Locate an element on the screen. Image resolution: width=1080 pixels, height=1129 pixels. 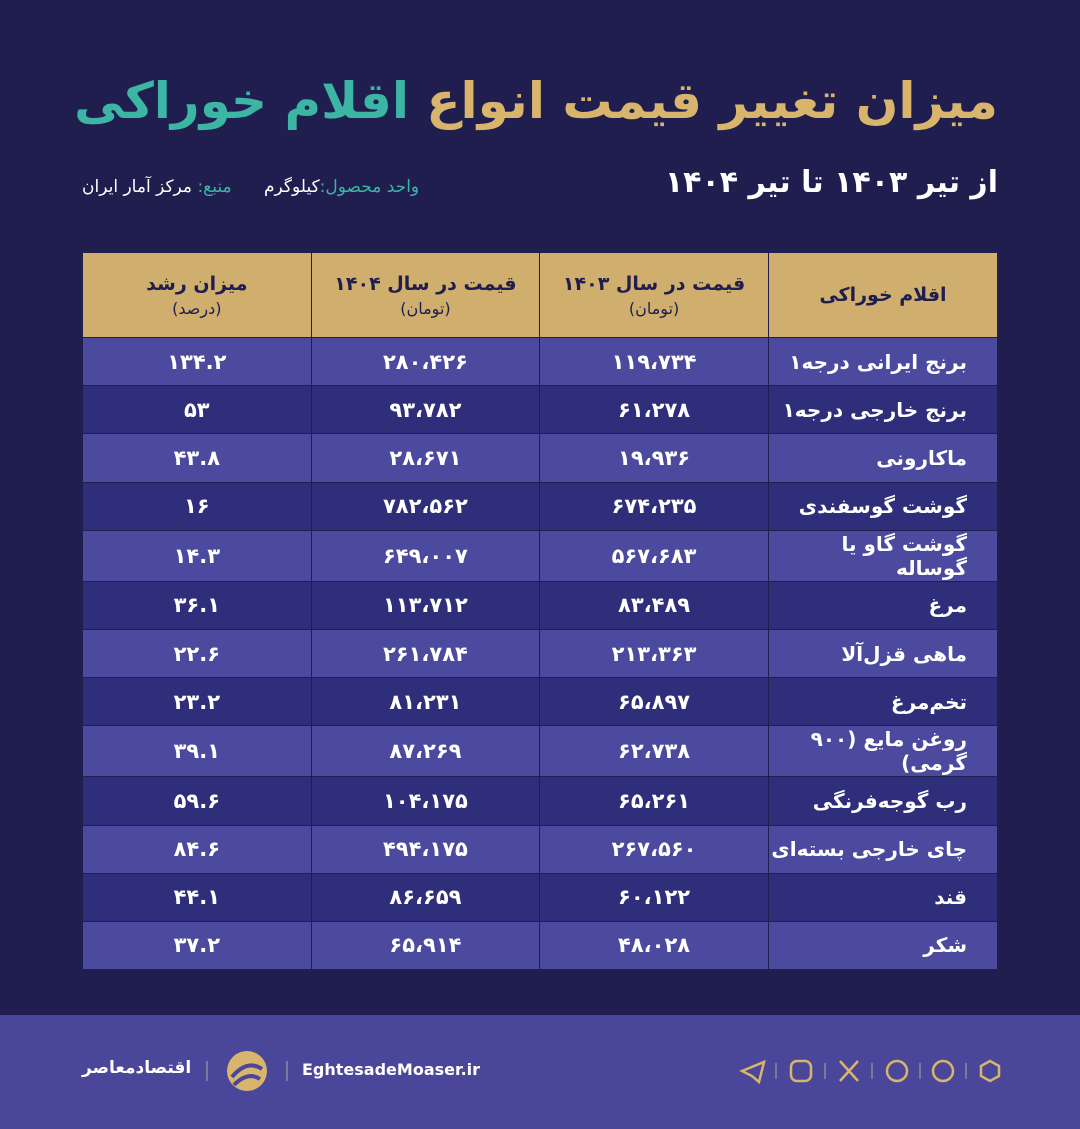
period: از تیر ۱۴۰۳ تا تیر ۱۴۰۴ is located at coordinates (831, 182).